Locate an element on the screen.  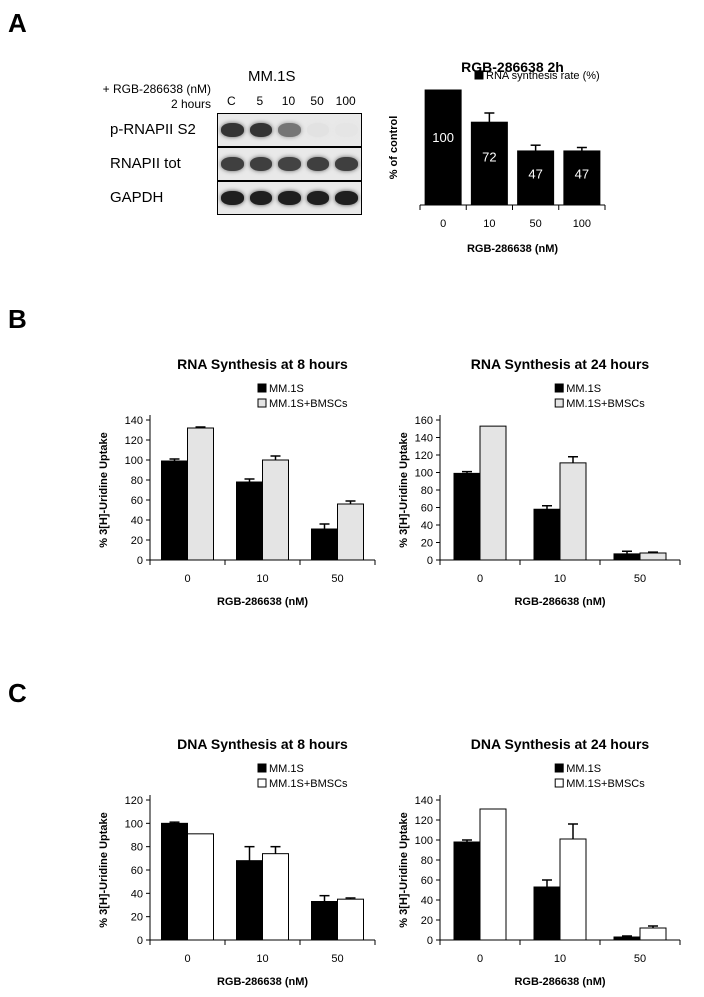
legend-label: RNA synthesis rate (%) is located at coordinates (543, 76).